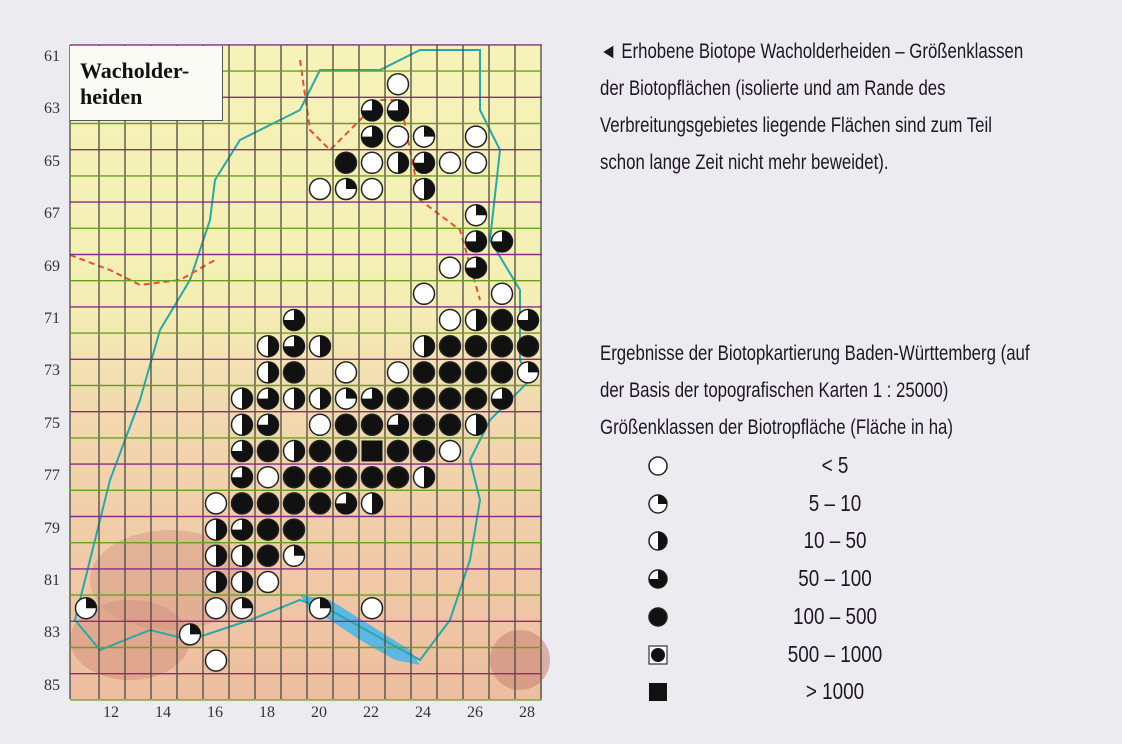  I want to click on relief-south, so click(130, 640).